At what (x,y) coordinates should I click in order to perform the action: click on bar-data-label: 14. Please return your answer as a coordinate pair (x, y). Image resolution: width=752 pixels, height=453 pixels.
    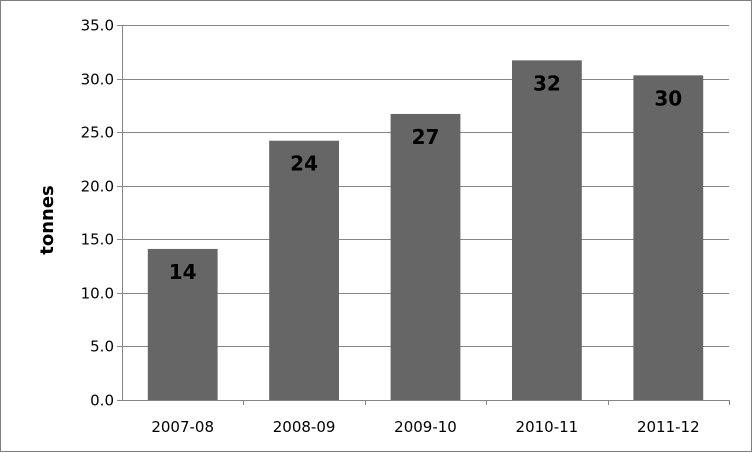
    Looking at the image, I should click on (183, 272).